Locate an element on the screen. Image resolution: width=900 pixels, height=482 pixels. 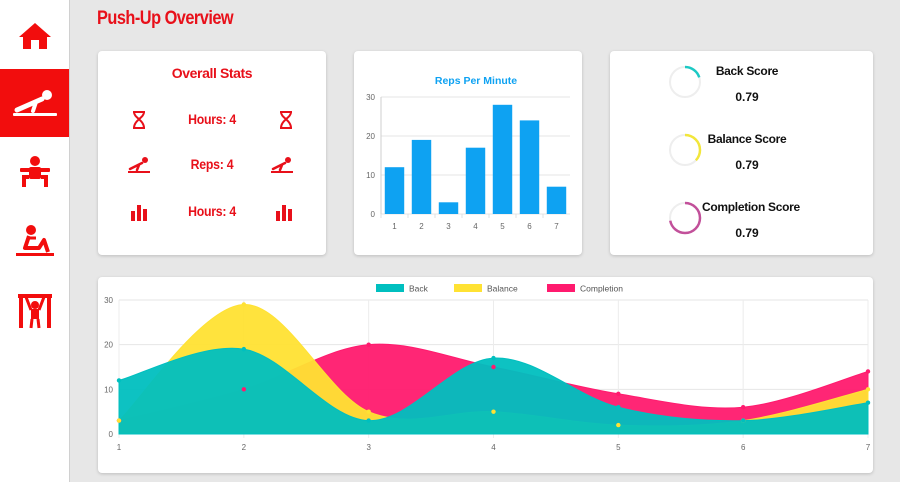
reps-per-minute-card: Reps Per Minute 0 10 20 30 1 2 3 4 5 6 7 is located at coordinates (468, 153).